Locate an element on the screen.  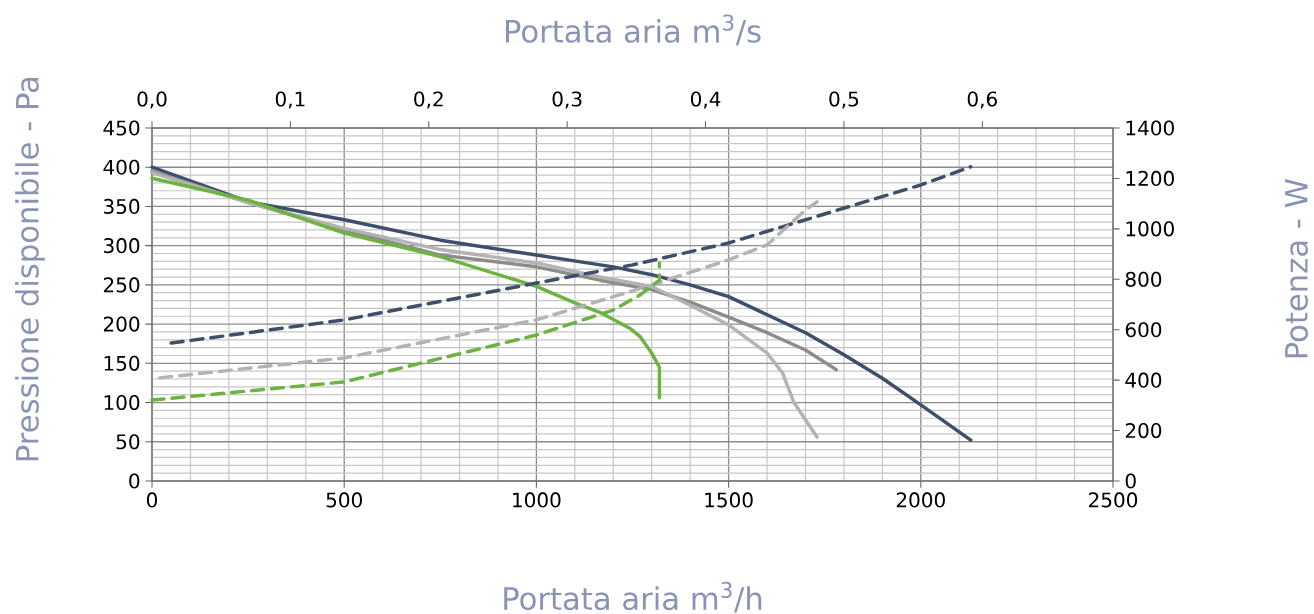
y-tick-label: 250 is located at coordinates (121, 285).